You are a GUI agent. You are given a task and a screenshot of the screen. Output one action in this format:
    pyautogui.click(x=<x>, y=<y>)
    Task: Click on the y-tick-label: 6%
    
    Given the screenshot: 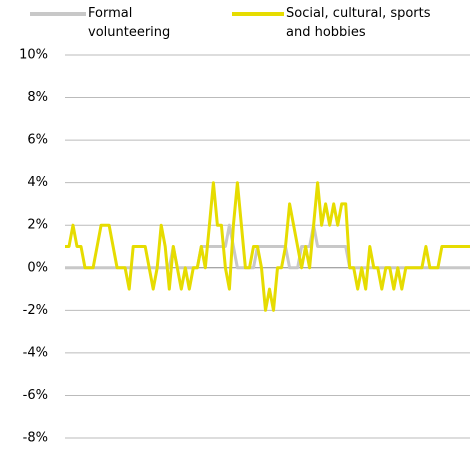 What is the action you would take?
    pyautogui.click(x=37, y=140)
    